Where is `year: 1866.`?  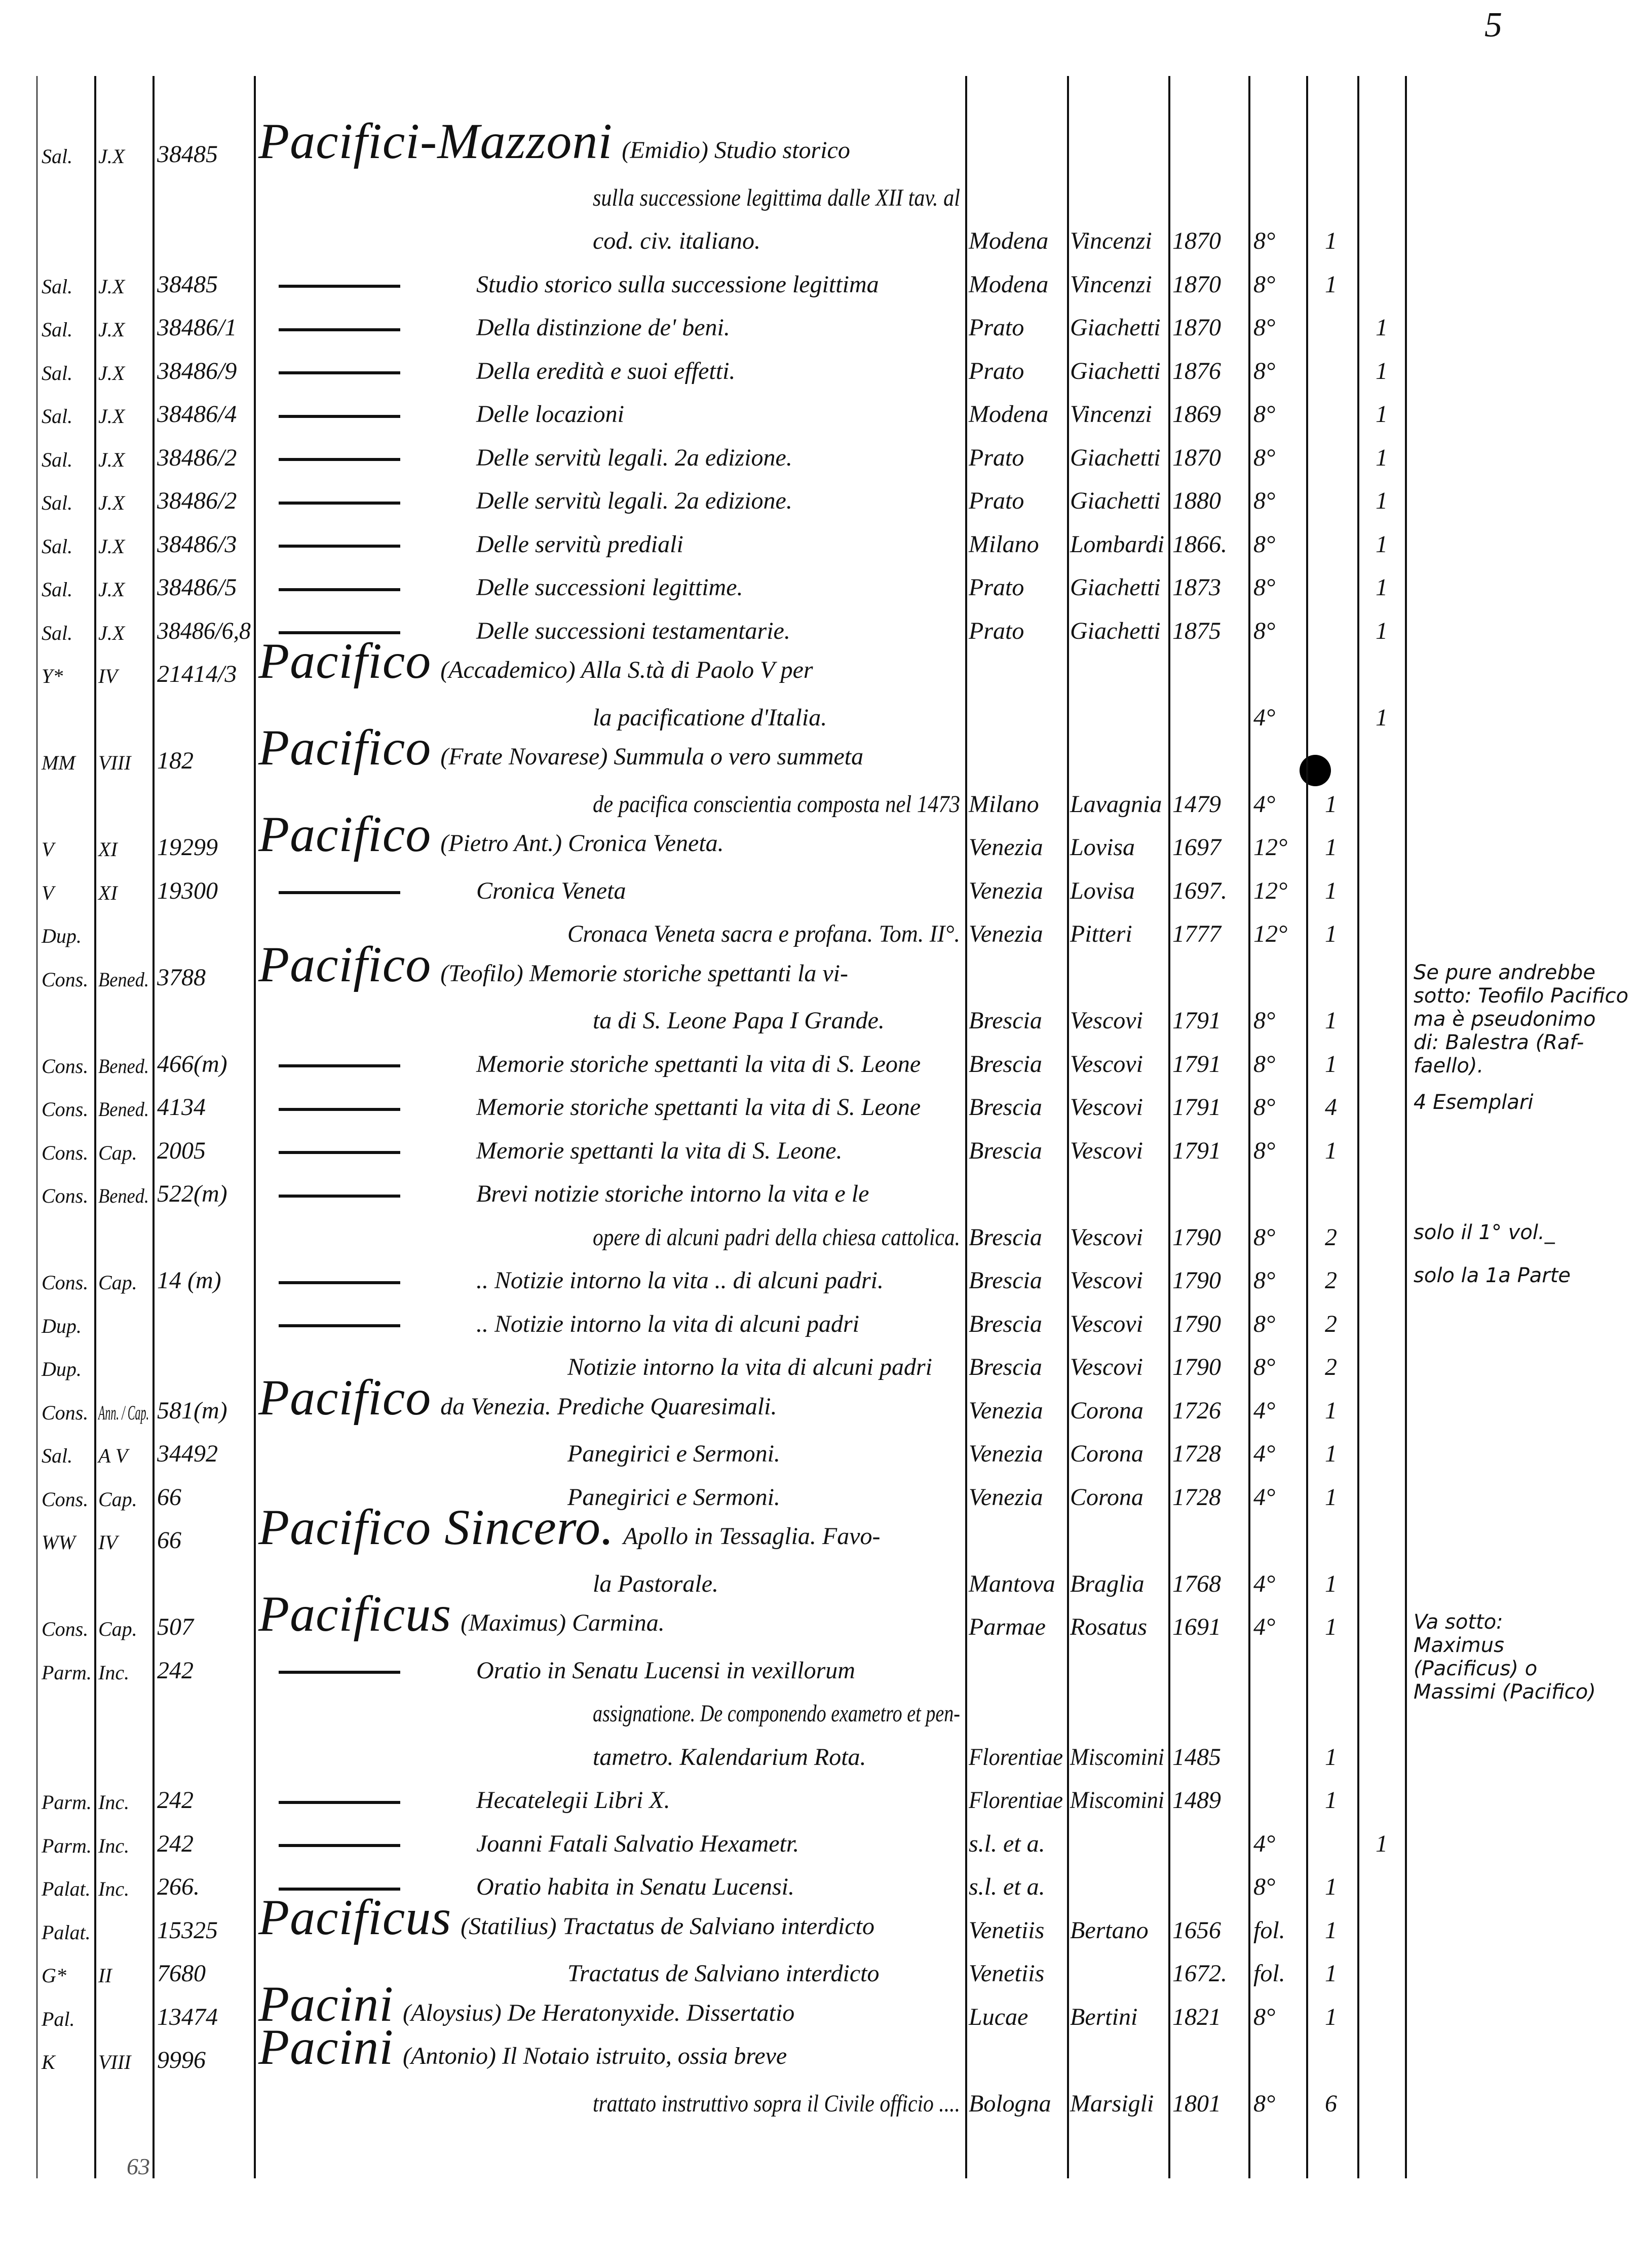
year: 1866. is located at coordinates (1199, 544).